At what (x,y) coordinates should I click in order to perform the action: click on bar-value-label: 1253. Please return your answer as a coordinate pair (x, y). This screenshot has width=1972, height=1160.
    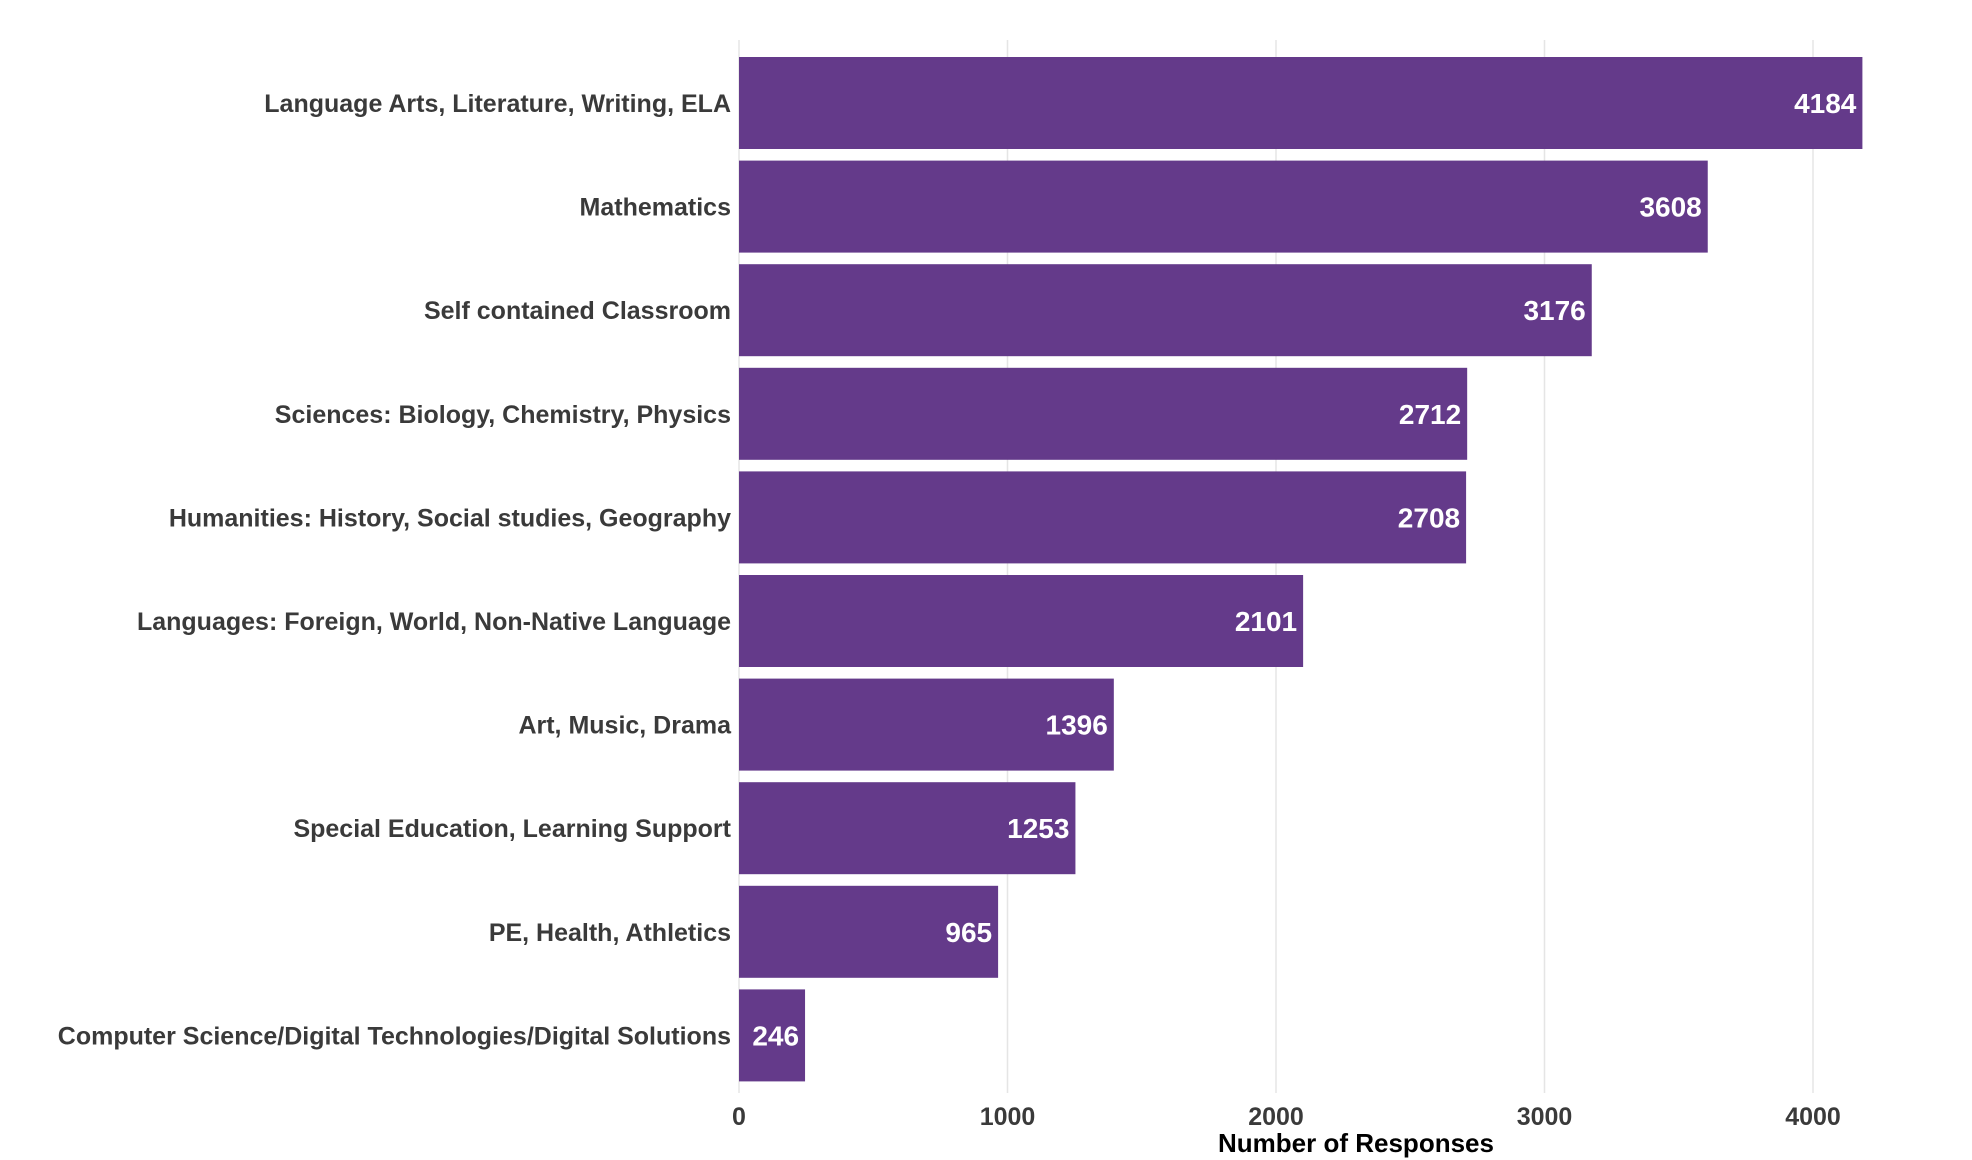
    Looking at the image, I should click on (1038, 828).